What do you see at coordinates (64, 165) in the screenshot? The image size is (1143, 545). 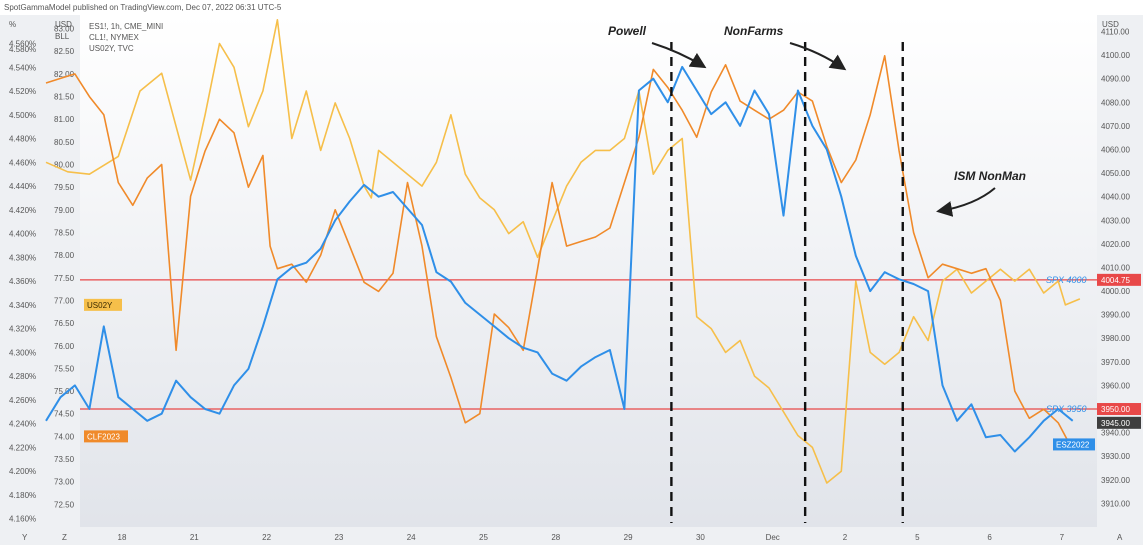 I see `crude-tick-label: 80.00` at bounding box center [64, 165].